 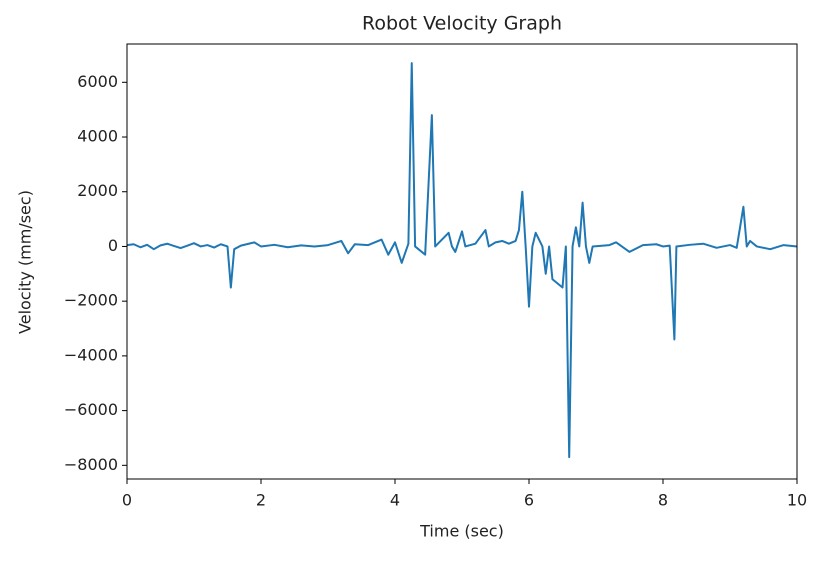 I want to click on y-tick-label: −6000, so click(x=91, y=409).